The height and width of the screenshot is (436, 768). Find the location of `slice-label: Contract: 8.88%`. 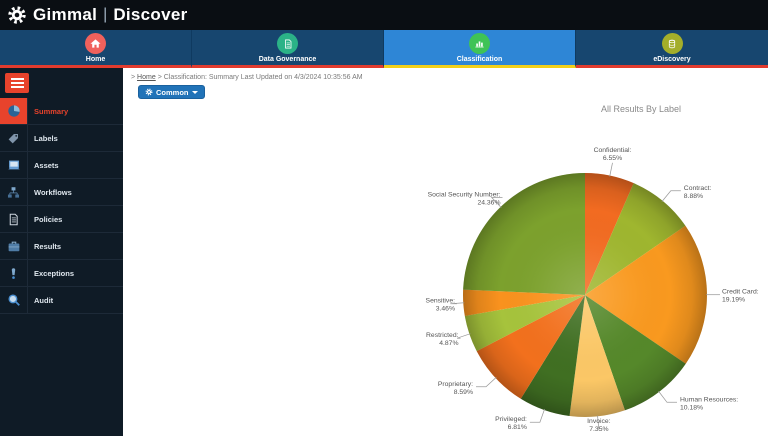

slice-label: Contract: 8.88% is located at coordinates (698, 192).